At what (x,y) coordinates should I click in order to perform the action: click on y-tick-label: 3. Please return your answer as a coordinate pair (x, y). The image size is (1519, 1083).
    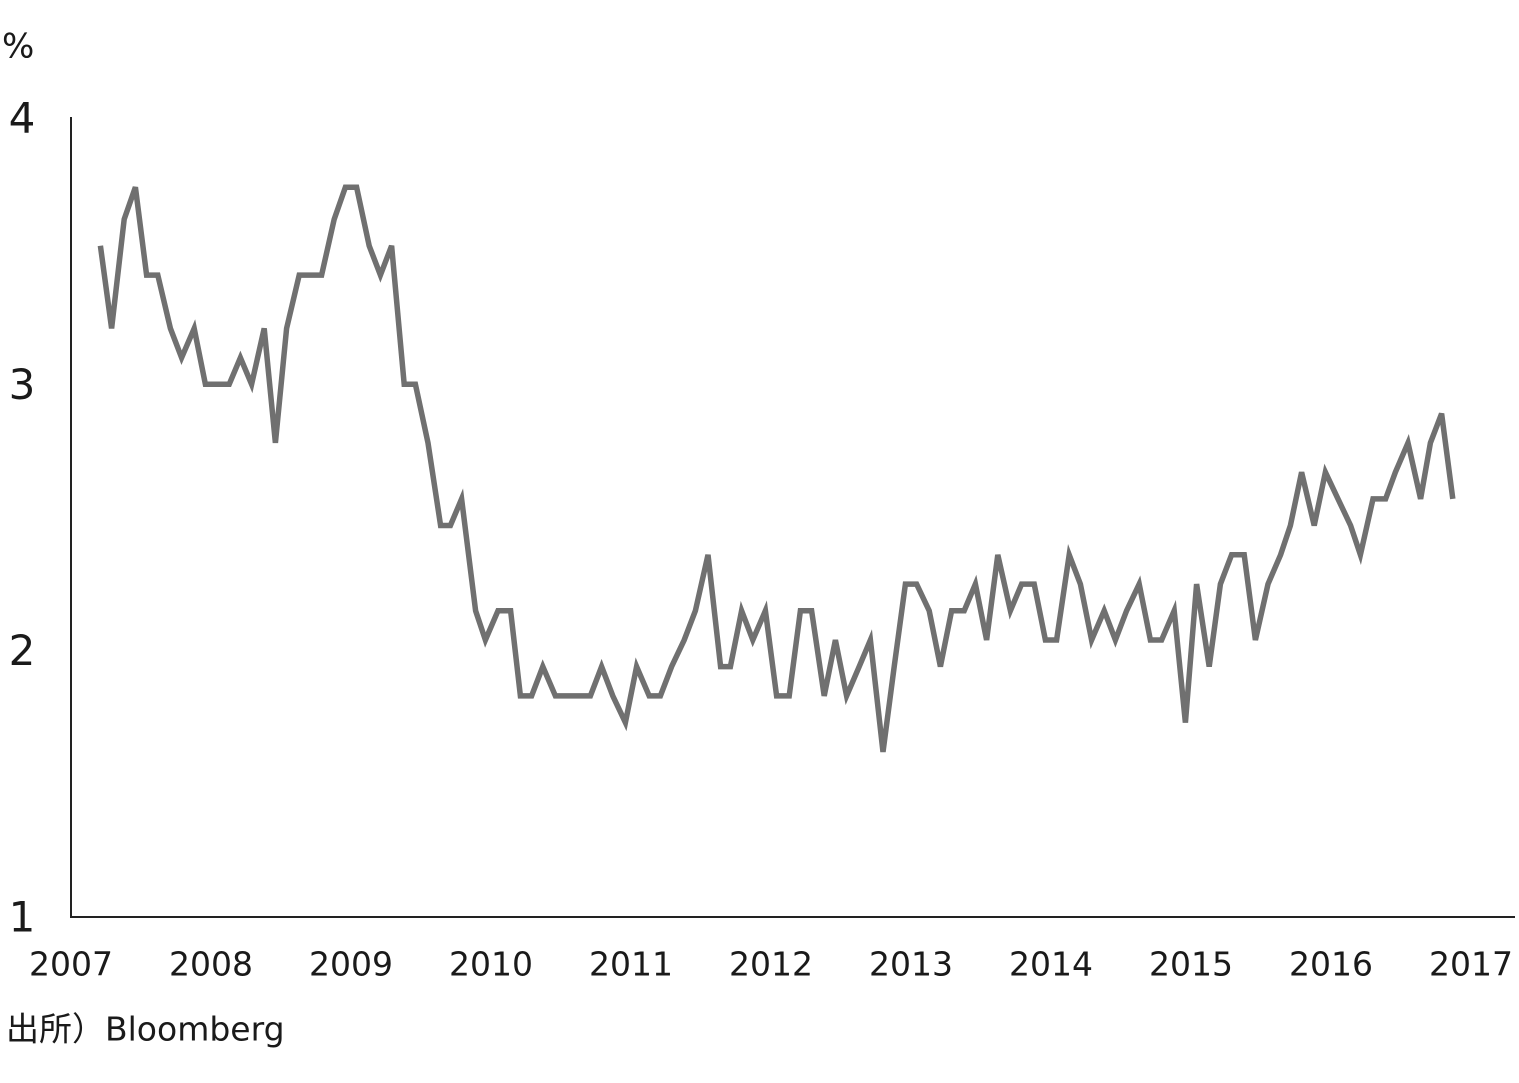
    Looking at the image, I should click on (22, 384).